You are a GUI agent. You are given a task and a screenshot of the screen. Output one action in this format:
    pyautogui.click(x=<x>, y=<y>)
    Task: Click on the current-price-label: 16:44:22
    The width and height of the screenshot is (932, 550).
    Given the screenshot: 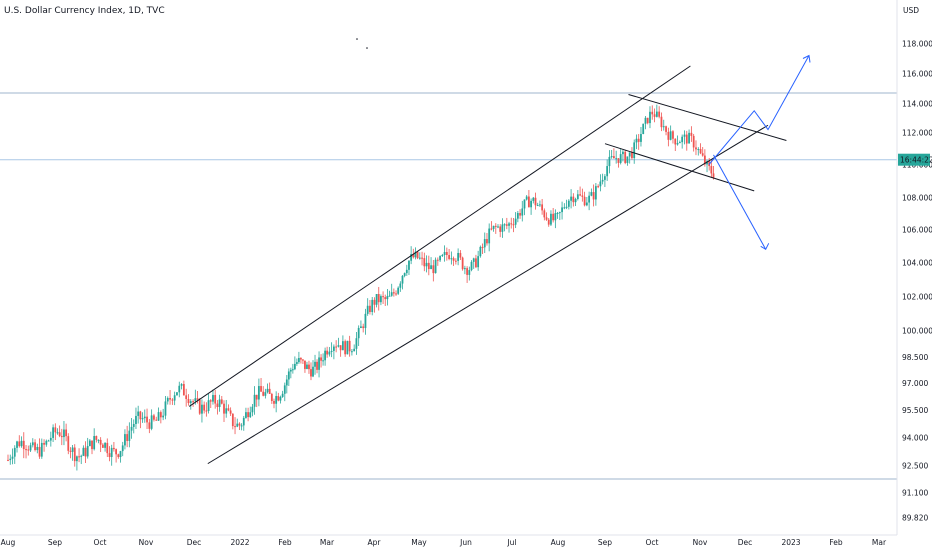 What is the action you would take?
    pyautogui.click(x=916, y=160)
    